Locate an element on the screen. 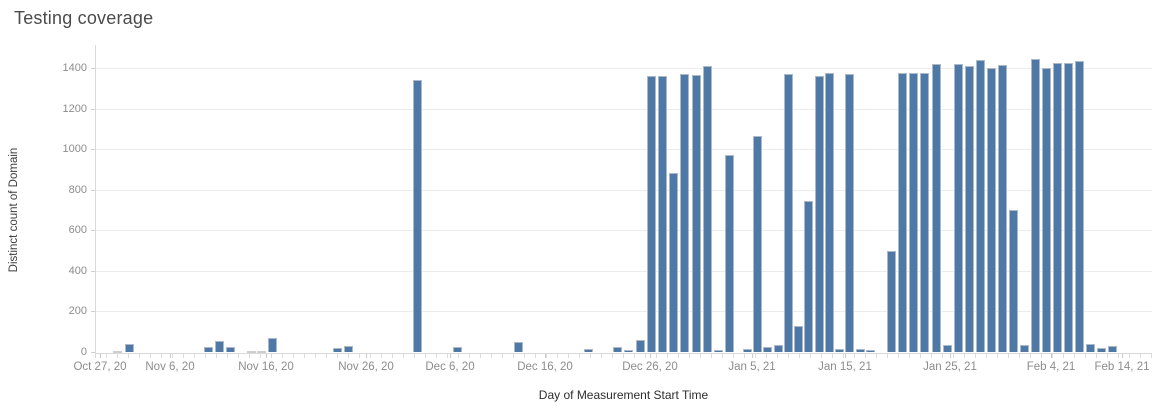 This screenshot has height=408, width=1158. x-tick-label: Feb 4, 21 is located at coordinates (1051, 367).